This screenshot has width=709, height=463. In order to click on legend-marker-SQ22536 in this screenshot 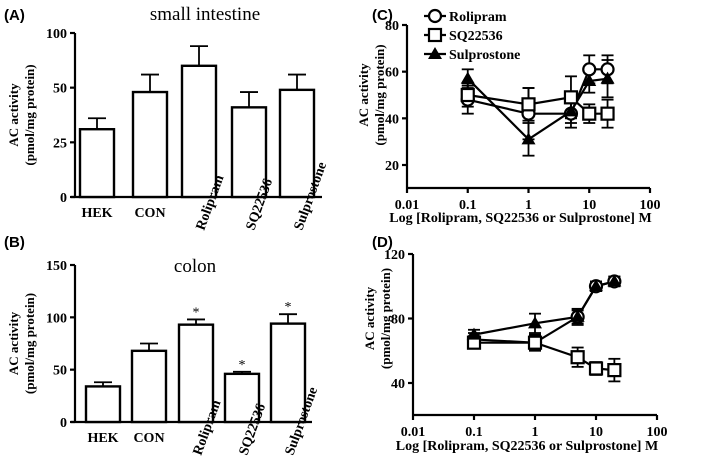, I will do `click(435, 35)`.